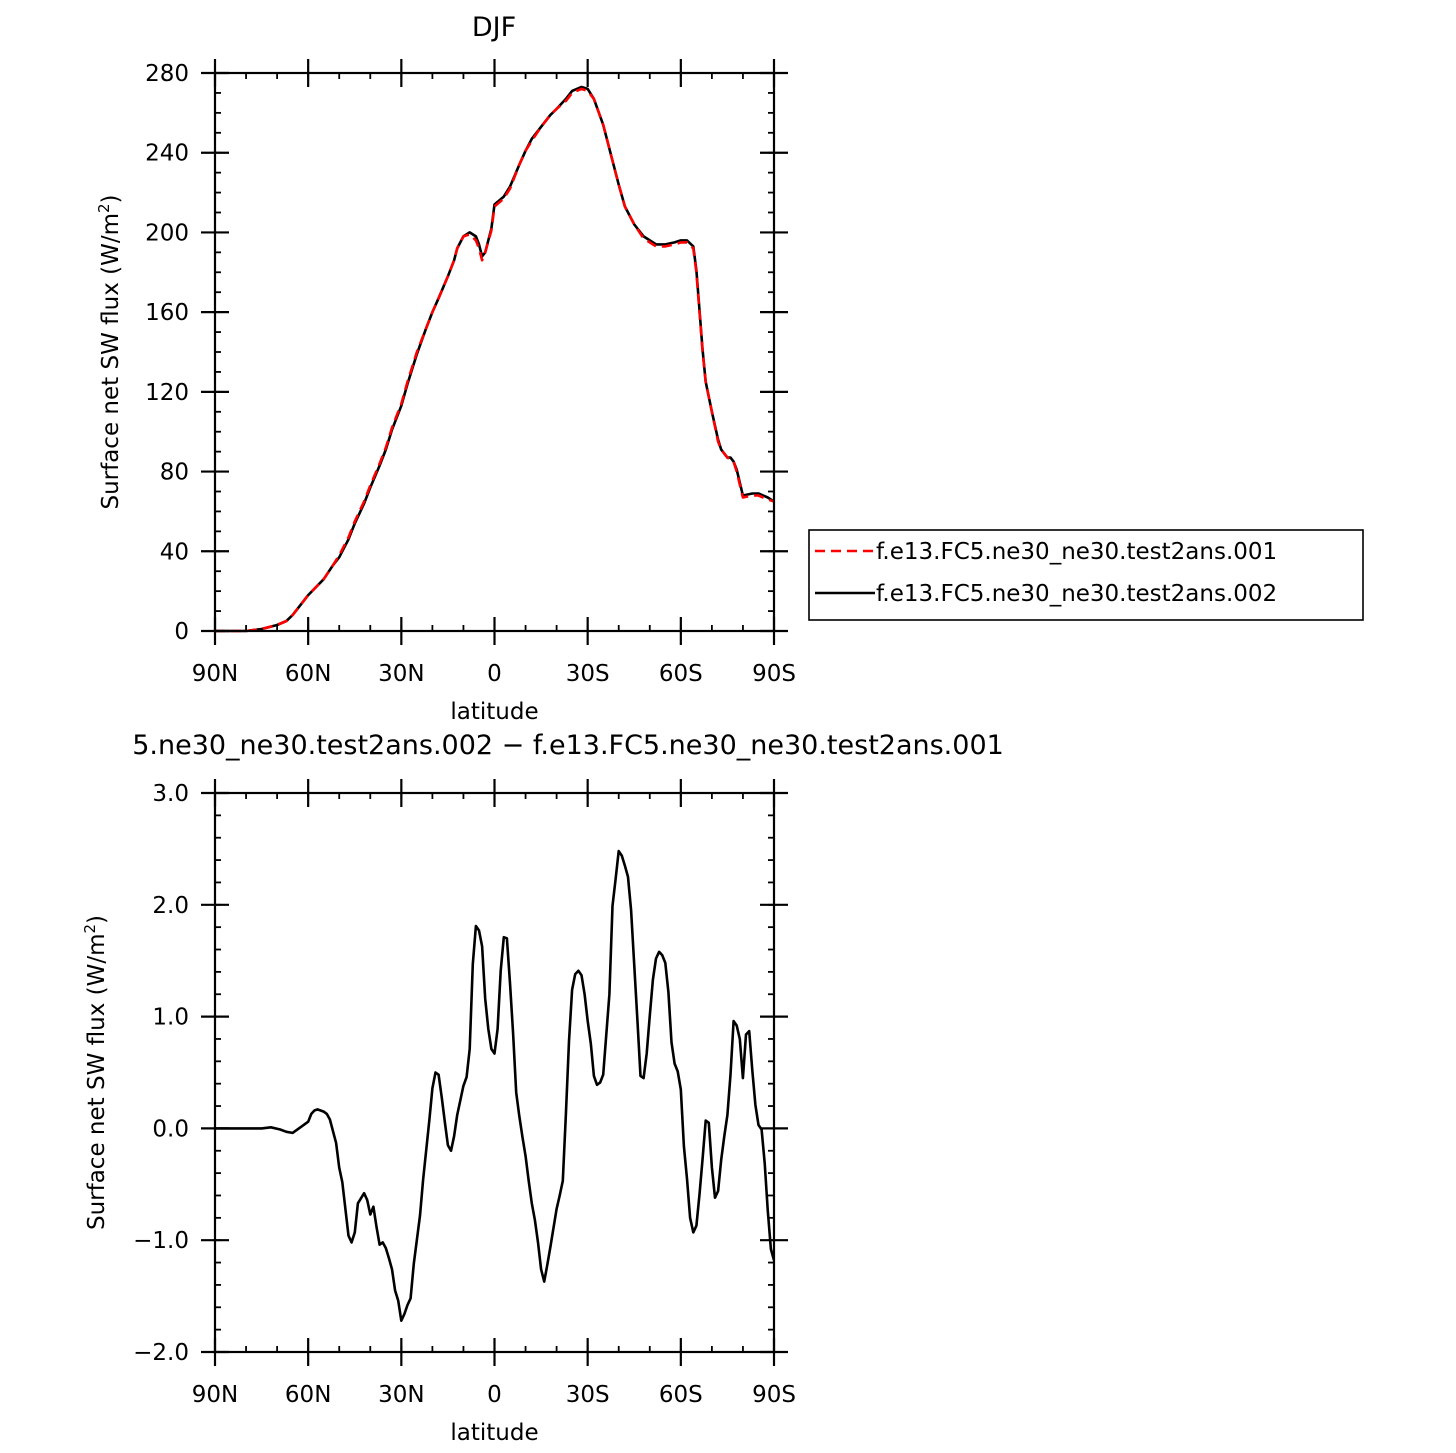  What do you see at coordinates (494, 27) in the screenshot?
I see `chart-title: DJF` at bounding box center [494, 27].